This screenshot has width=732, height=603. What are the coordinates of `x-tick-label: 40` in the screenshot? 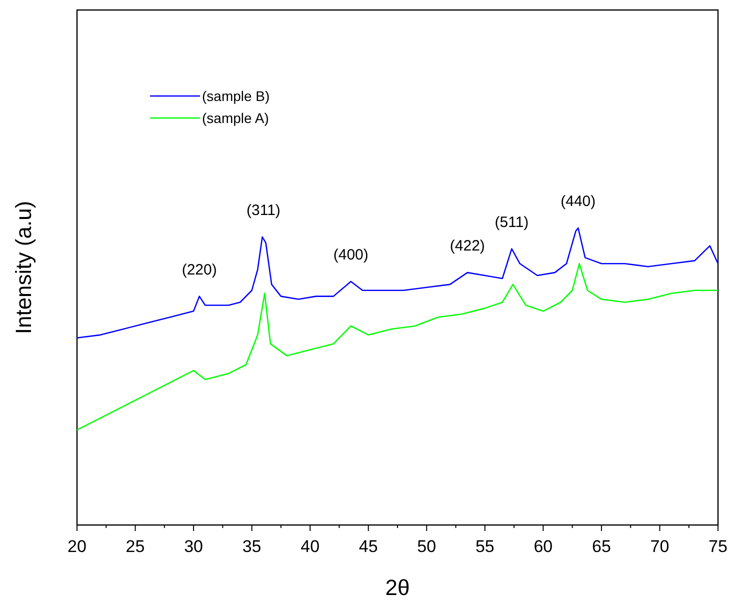 It's located at (310, 546).